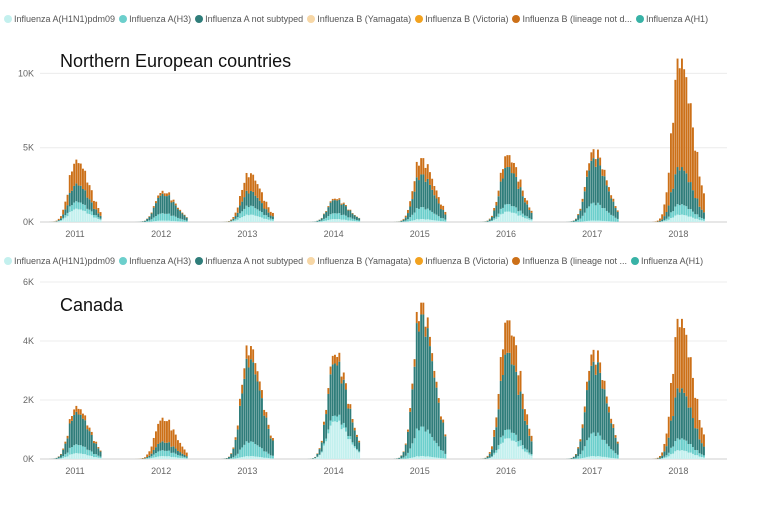 The width and height of the screenshot is (777, 508). What do you see at coordinates (592, 234) in the screenshot?
I see `x-tick-label: 2017` at bounding box center [592, 234].